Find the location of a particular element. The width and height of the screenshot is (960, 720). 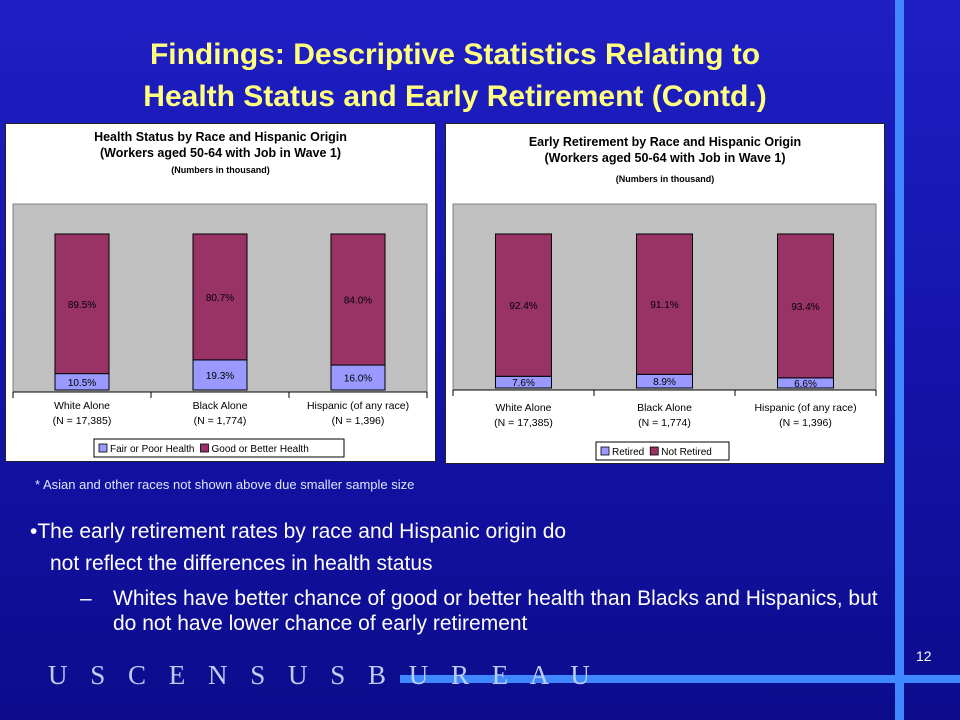

legend-label: Not Retired is located at coordinates (686, 452).